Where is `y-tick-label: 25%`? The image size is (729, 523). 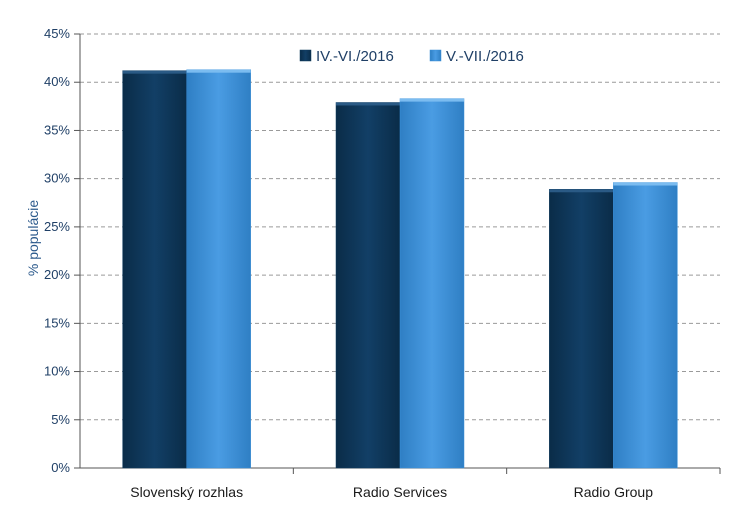 y-tick-label: 25% is located at coordinates (57, 226).